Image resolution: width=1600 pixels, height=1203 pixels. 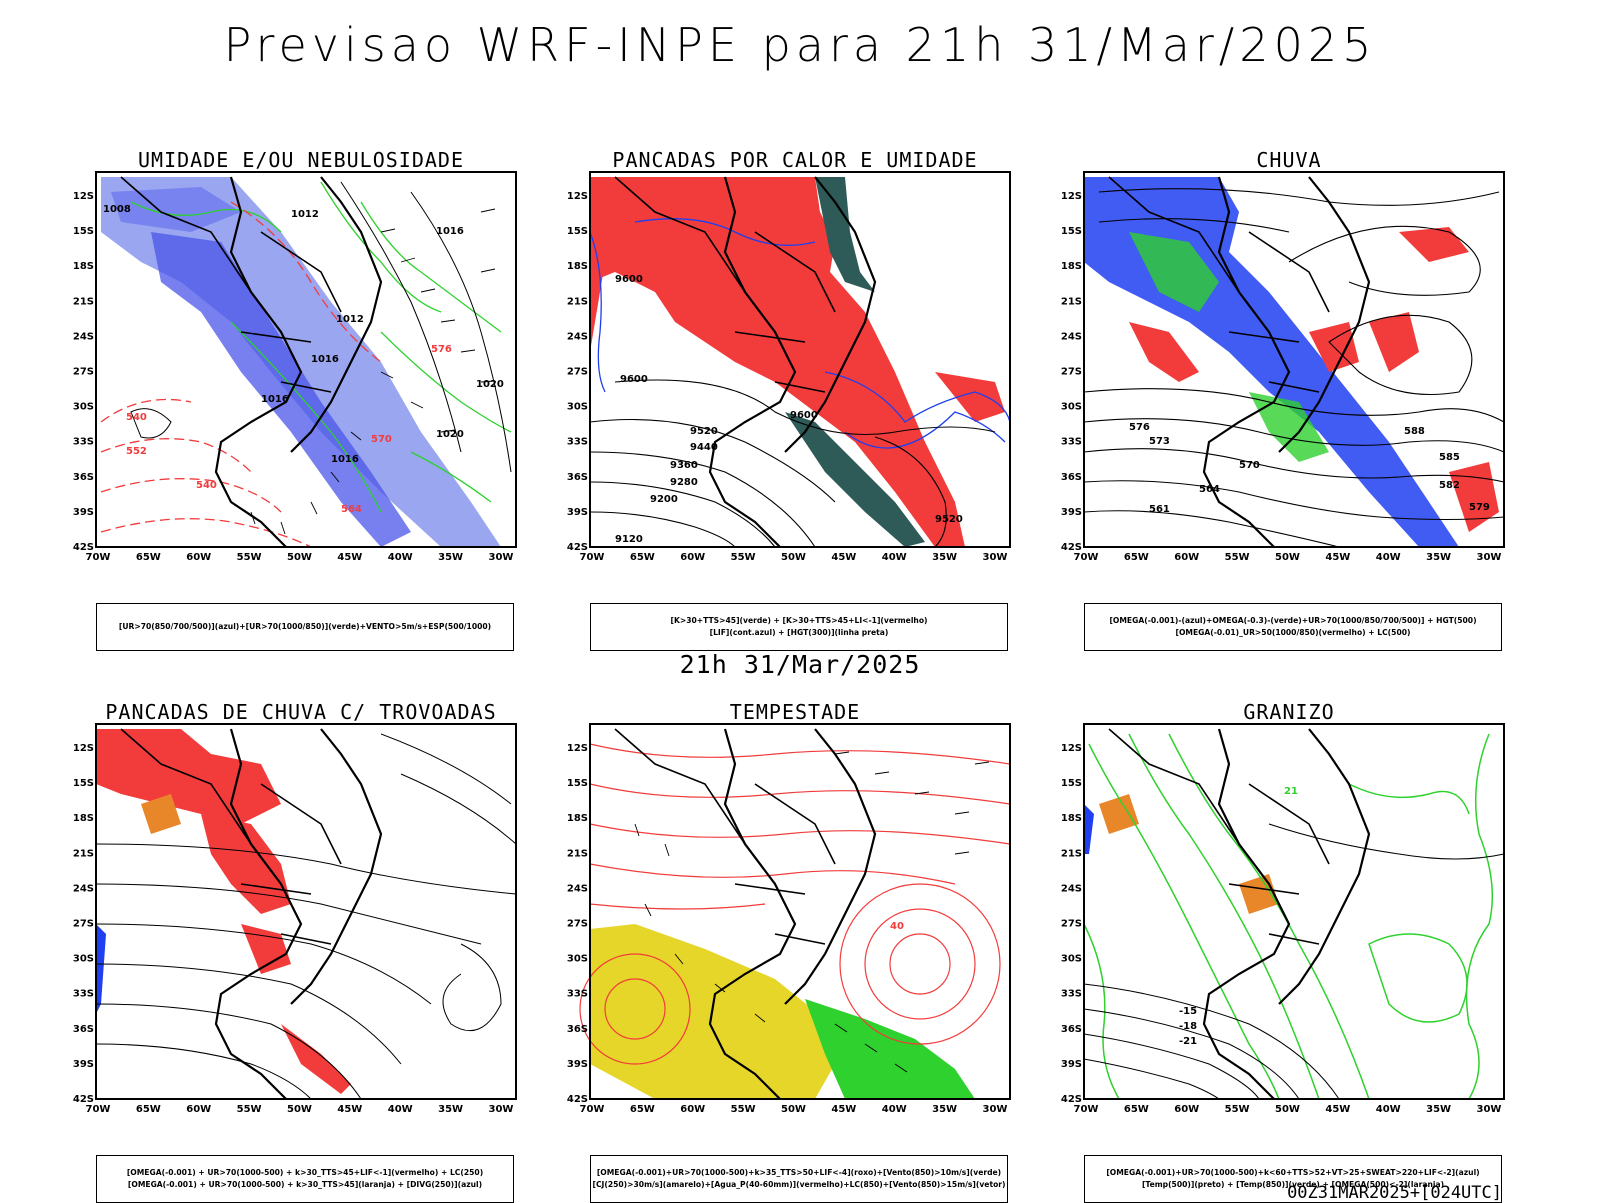 I want to click on lat-tick-label: 39S, so click(x=83, y=1064).